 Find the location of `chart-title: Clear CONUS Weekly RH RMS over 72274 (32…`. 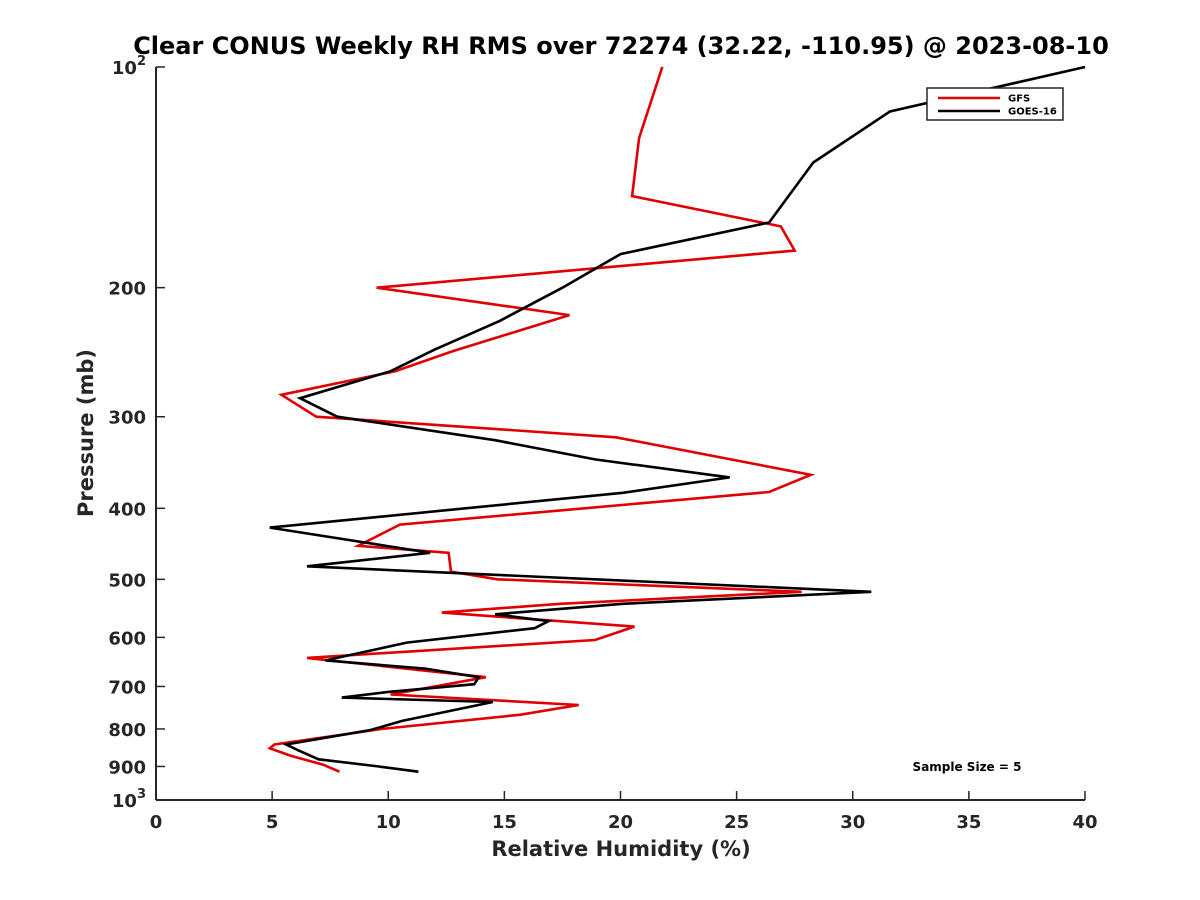

chart-title: Clear CONUS Weekly RH RMS over 72274 (32… is located at coordinates (621, 46).